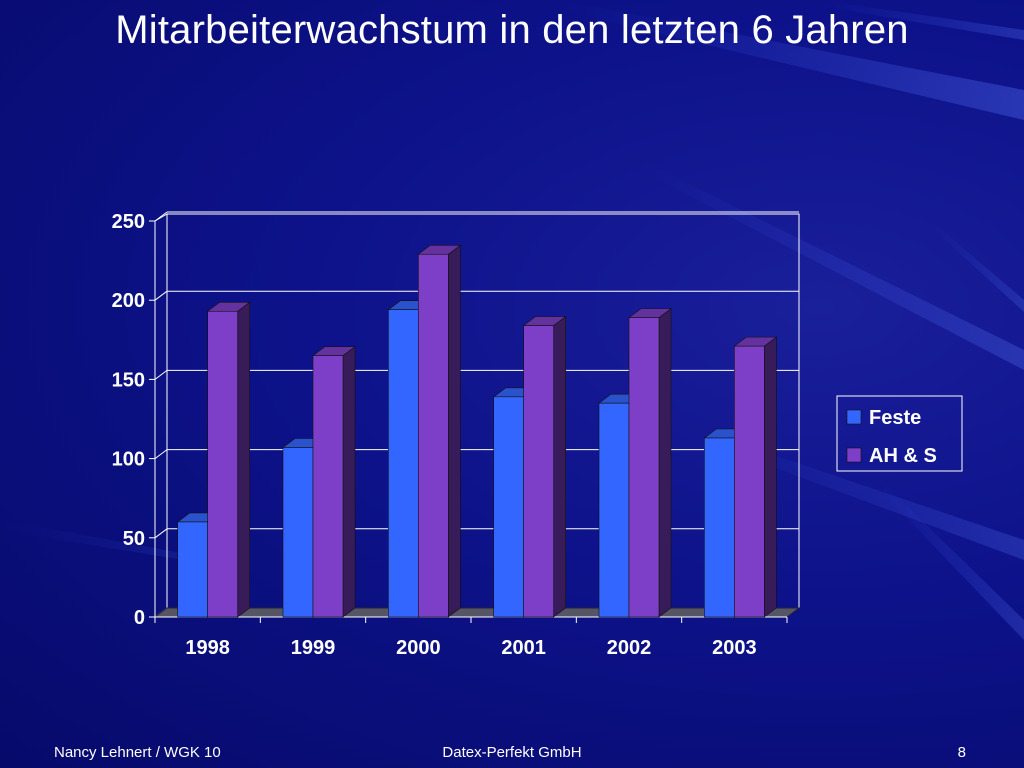 The height and width of the screenshot is (768, 1024). I want to click on footer-company: Datex-Perfekt GmbH, so click(512, 752).